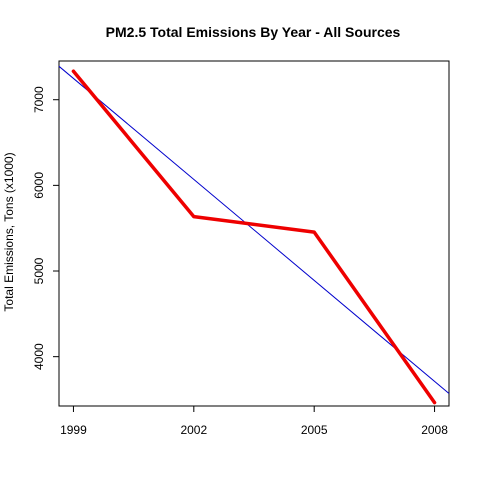  Describe the element at coordinates (314, 430) in the screenshot. I see `x-tick-label: 2005` at that location.